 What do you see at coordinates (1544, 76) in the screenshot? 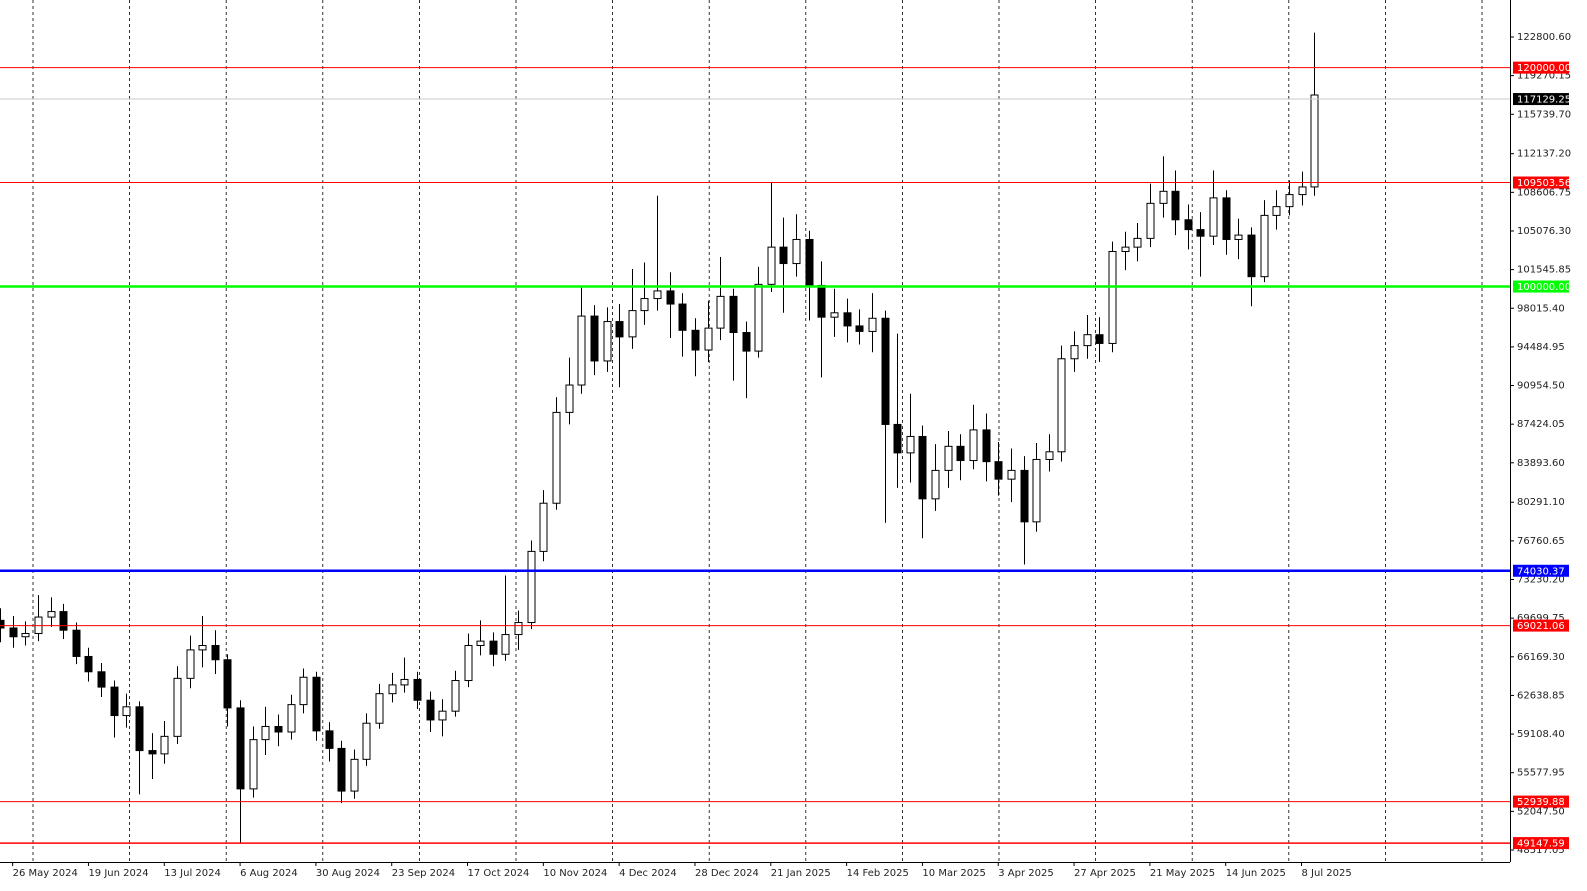
I see `y-tick-label: 119270.15` at bounding box center [1544, 76].